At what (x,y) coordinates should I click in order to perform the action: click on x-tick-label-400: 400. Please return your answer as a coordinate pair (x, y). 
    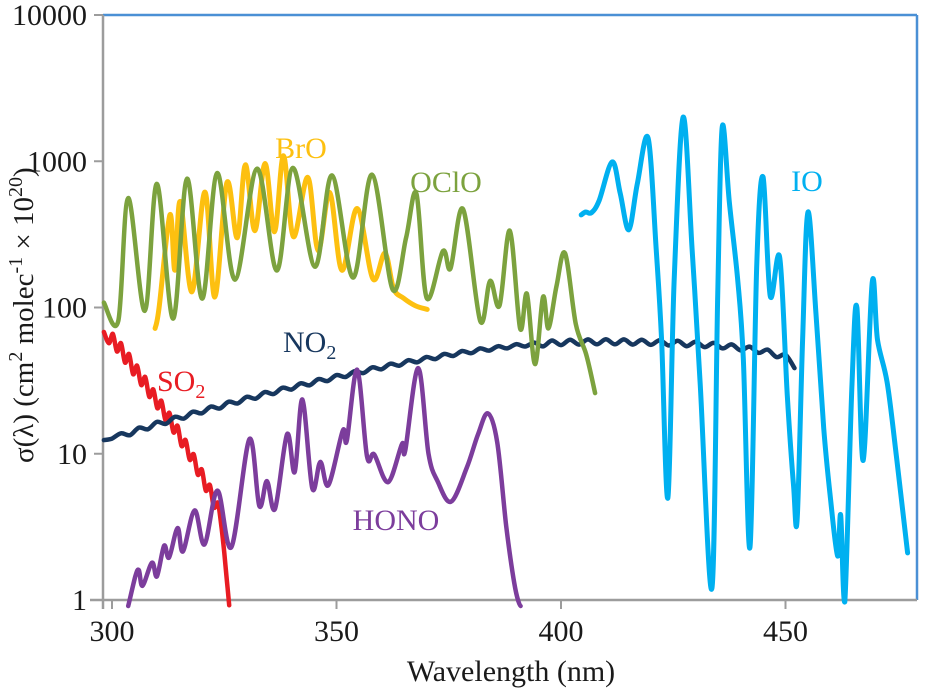
    Looking at the image, I should click on (561, 631).